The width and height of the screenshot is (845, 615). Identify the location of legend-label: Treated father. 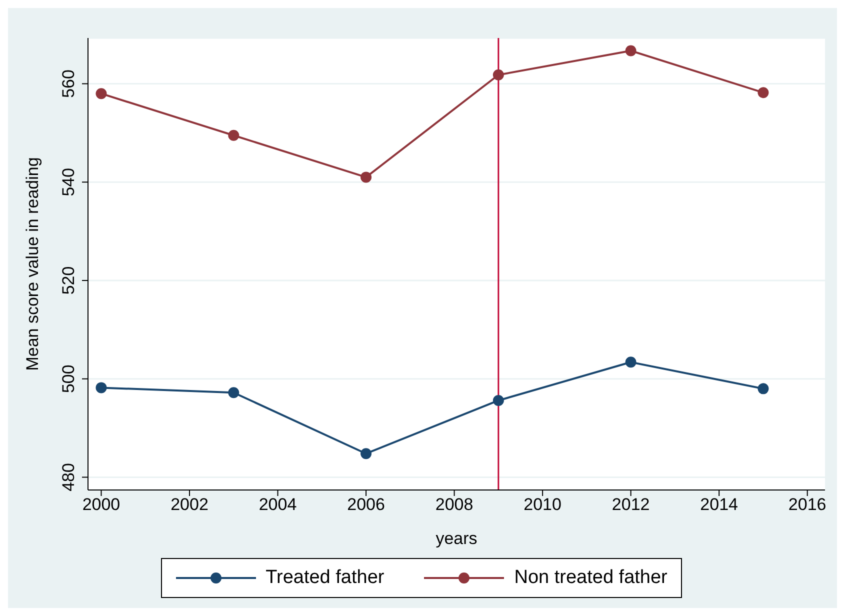
(325, 578).